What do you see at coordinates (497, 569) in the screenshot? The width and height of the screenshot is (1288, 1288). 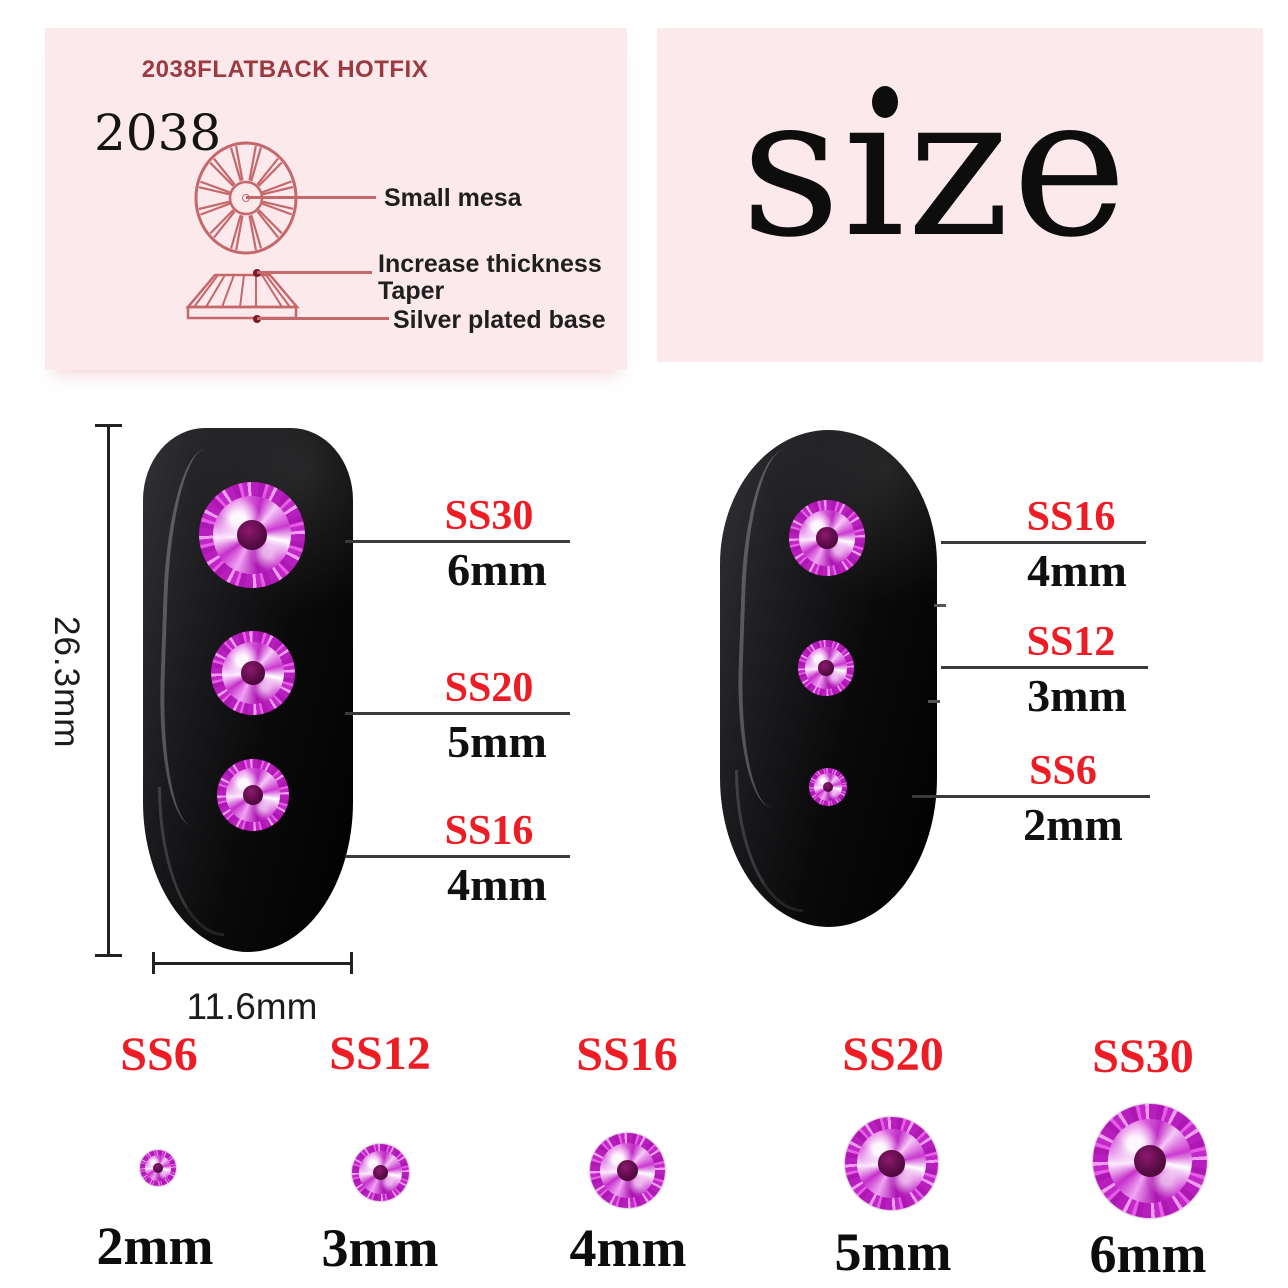 I see `mm-label: 6mm` at bounding box center [497, 569].